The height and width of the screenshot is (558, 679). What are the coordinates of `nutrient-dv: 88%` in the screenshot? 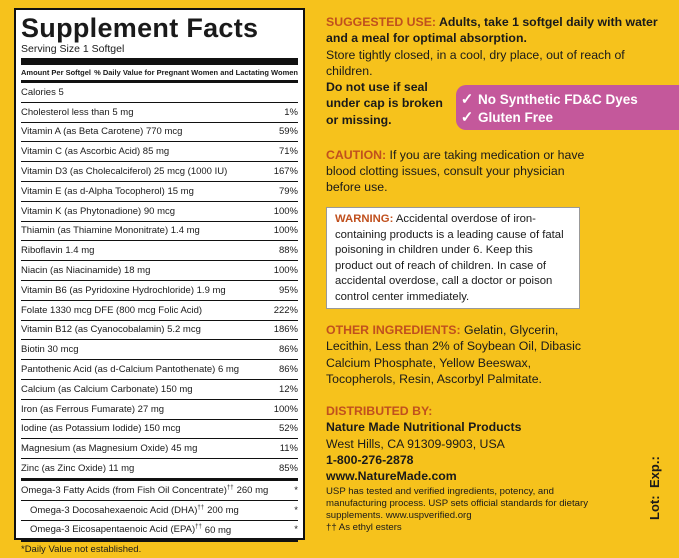 It's located at (288, 251).